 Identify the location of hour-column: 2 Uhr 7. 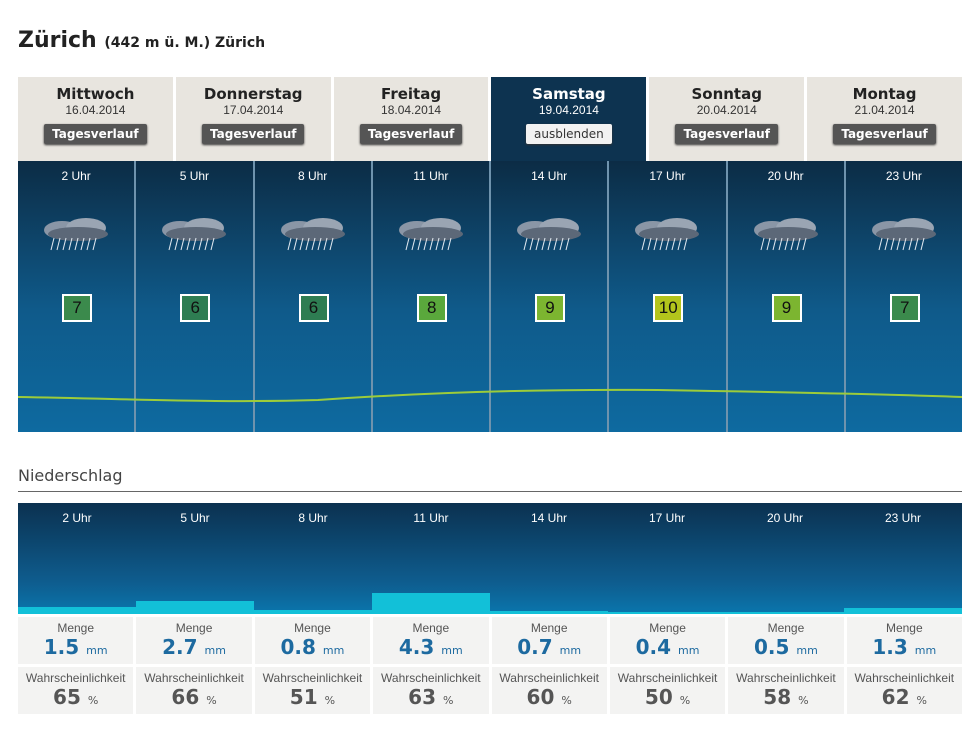
(77, 296).